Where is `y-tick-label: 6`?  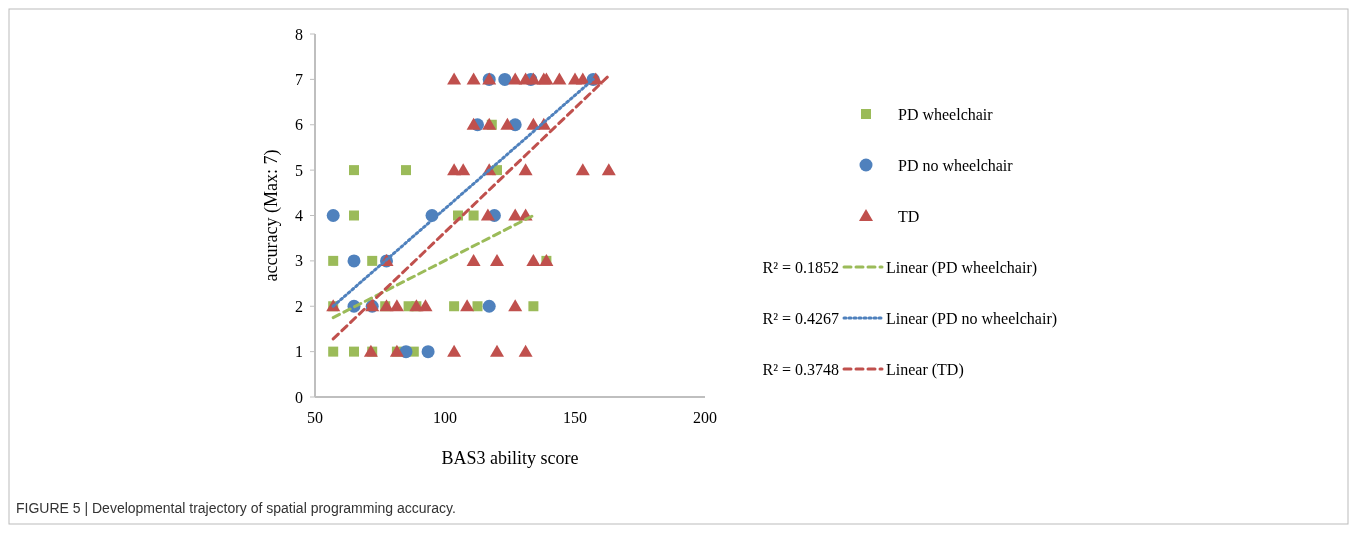 y-tick-label: 6 is located at coordinates (299, 125).